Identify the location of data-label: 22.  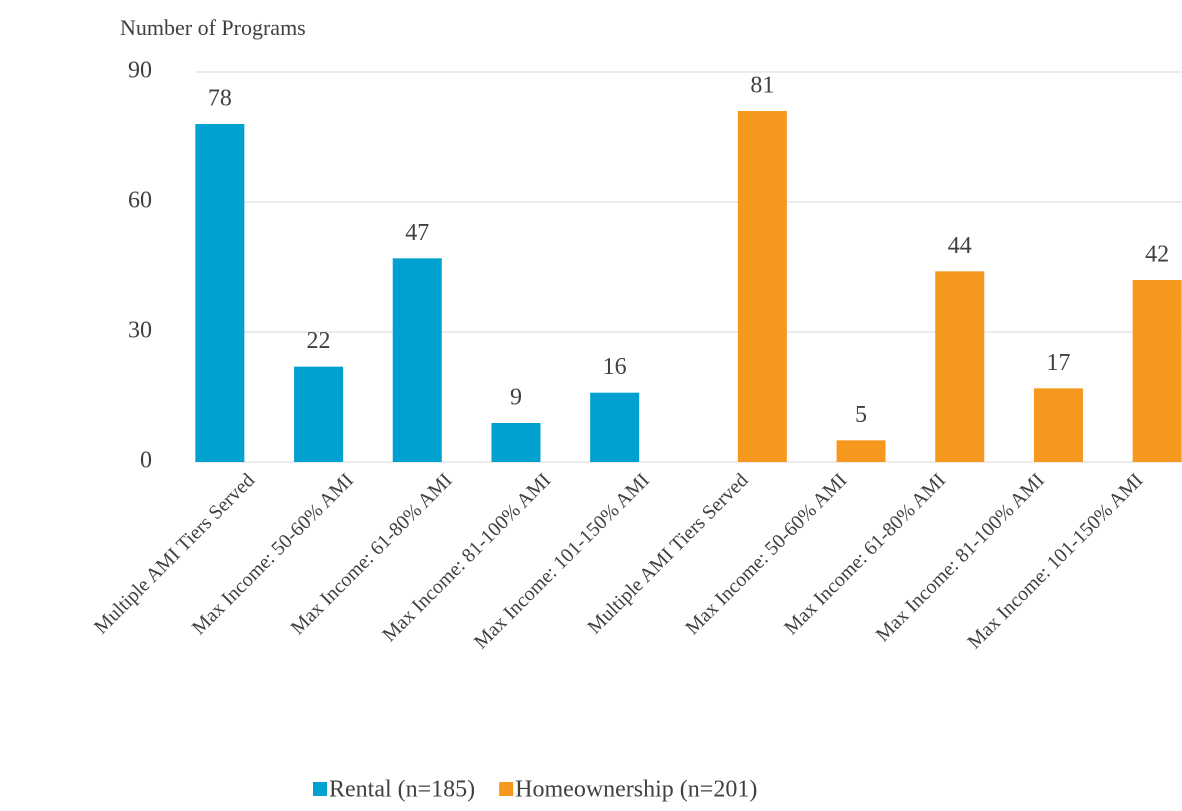
(319, 341).